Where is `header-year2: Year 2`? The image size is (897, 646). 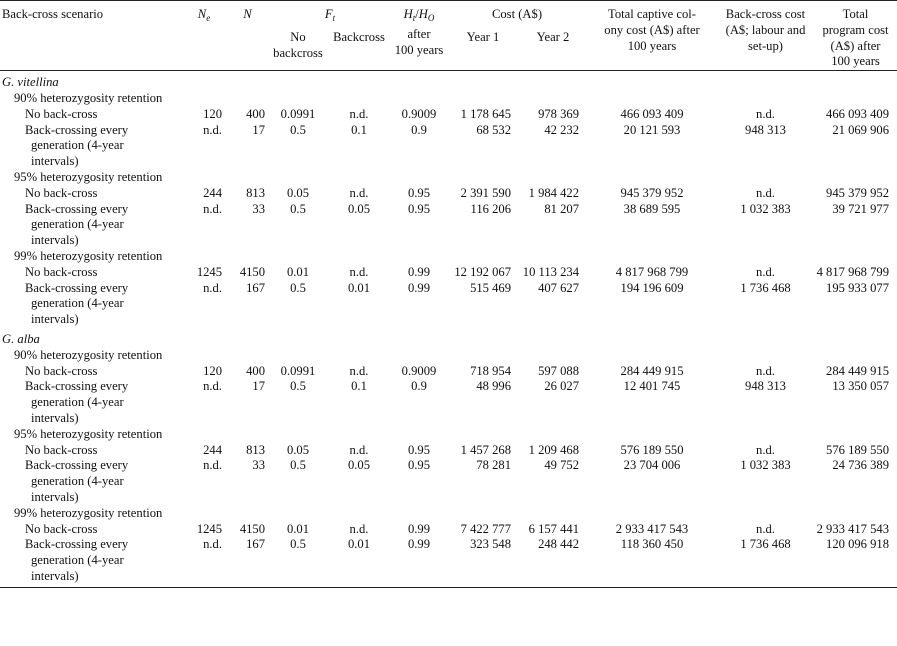
header-year2: Year 2 is located at coordinates (553, 37).